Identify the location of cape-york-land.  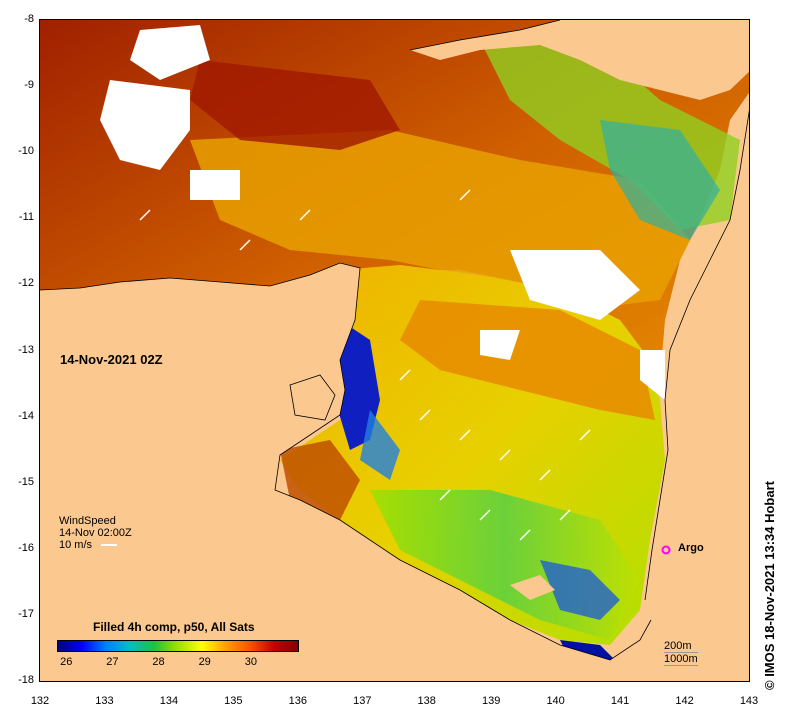
(697, 396).